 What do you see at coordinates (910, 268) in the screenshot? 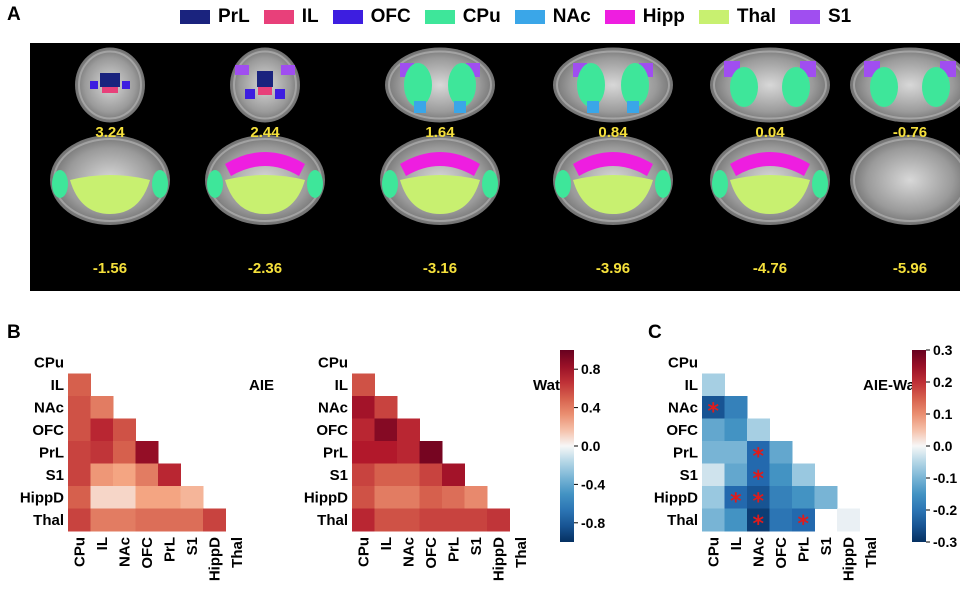
I see `slice-coord: -5.96` at bounding box center [910, 268].